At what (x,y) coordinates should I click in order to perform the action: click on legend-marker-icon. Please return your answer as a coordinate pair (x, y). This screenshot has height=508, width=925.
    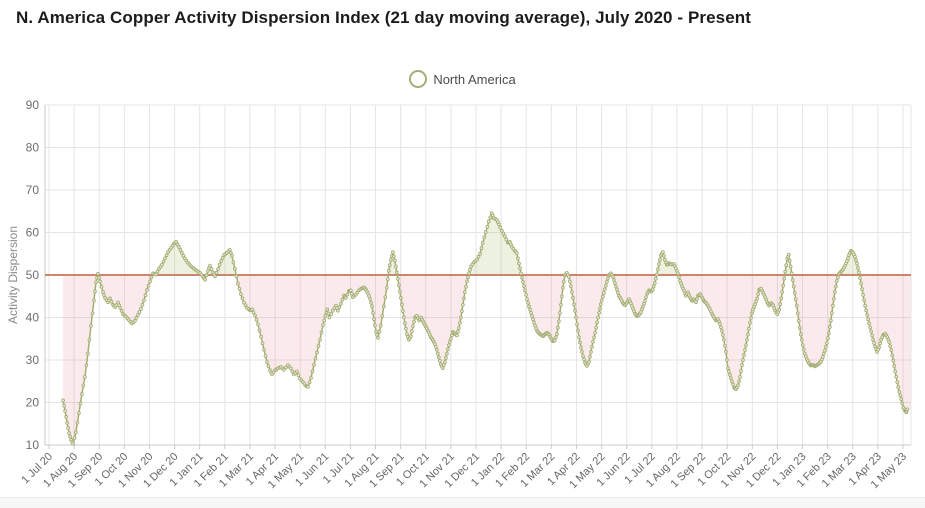
    Looking at the image, I should click on (418, 79).